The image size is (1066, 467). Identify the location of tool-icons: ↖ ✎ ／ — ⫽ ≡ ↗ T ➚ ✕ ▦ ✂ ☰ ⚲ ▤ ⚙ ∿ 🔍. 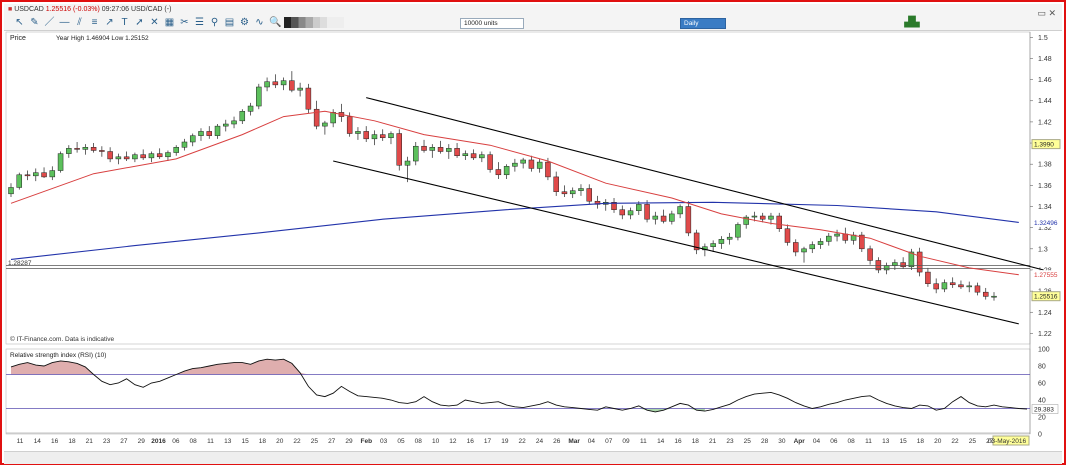
(179, 23).